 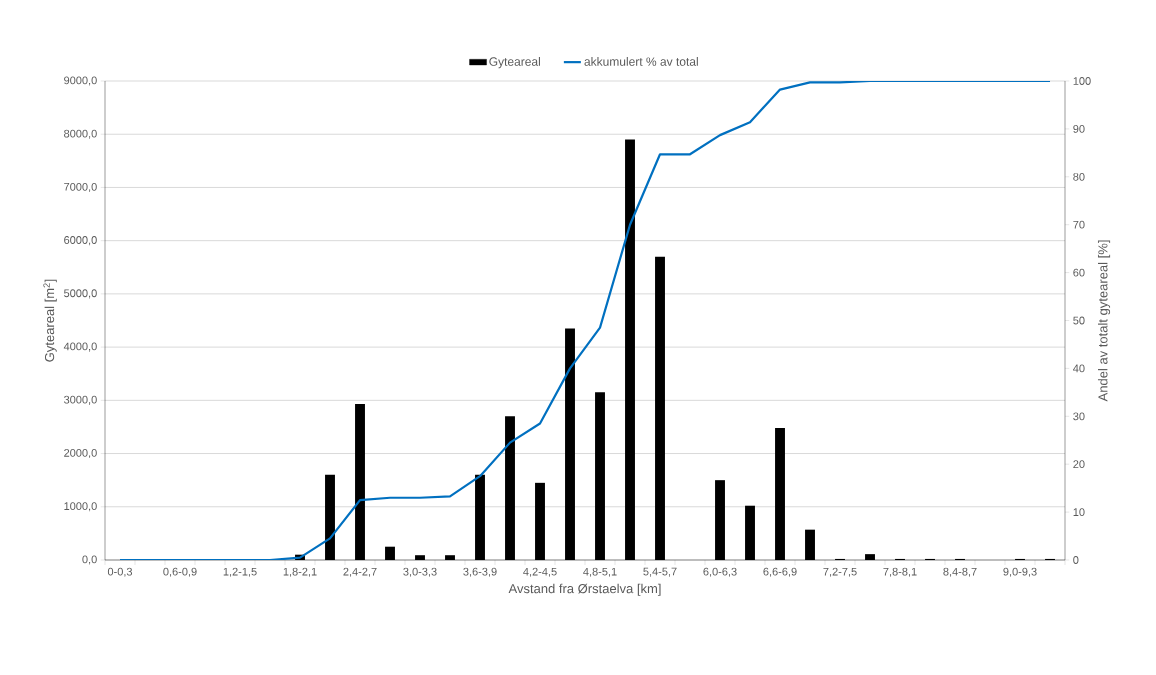 What do you see at coordinates (960, 572) in the screenshot?
I see `x-tick-label: 8,4-8,7` at bounding box center [960, 572].